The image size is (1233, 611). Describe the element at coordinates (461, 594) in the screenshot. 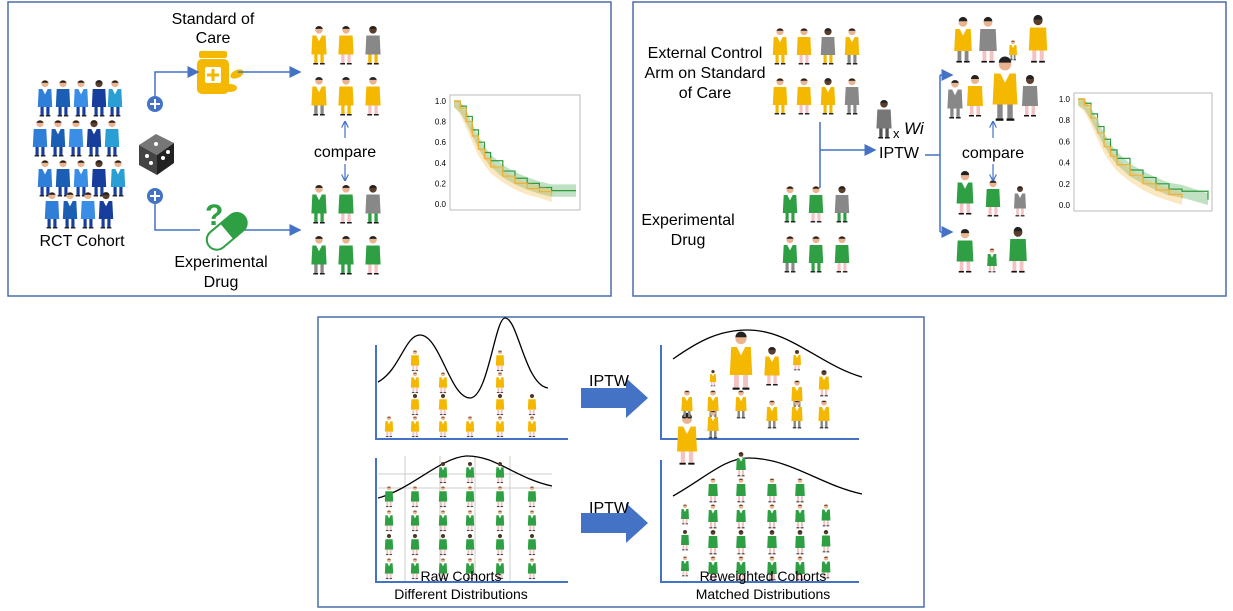

I see `raw-cohorts-label-2: Different Distributions` at that location.